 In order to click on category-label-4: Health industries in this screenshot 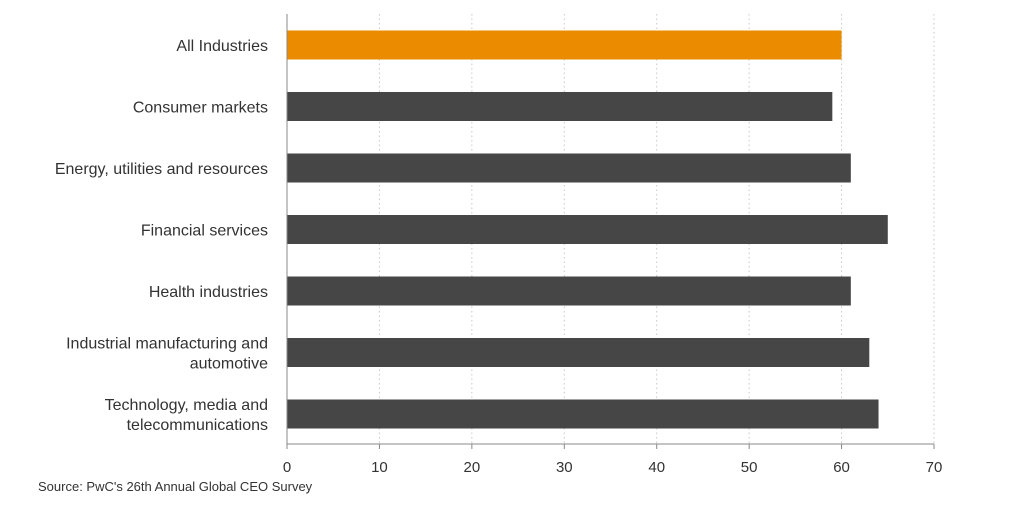, I will do `click(208, 292)`.